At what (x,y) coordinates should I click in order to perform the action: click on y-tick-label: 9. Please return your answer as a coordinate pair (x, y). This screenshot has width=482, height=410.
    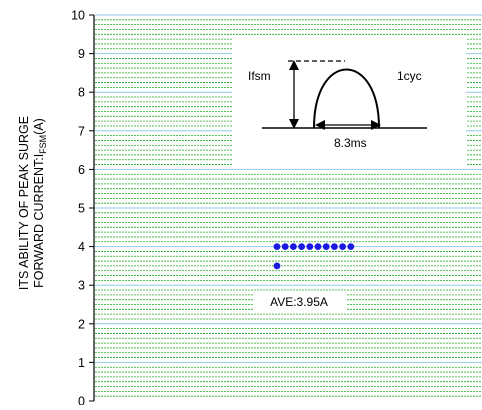
    Looking at the image, I should click on (81, 54).